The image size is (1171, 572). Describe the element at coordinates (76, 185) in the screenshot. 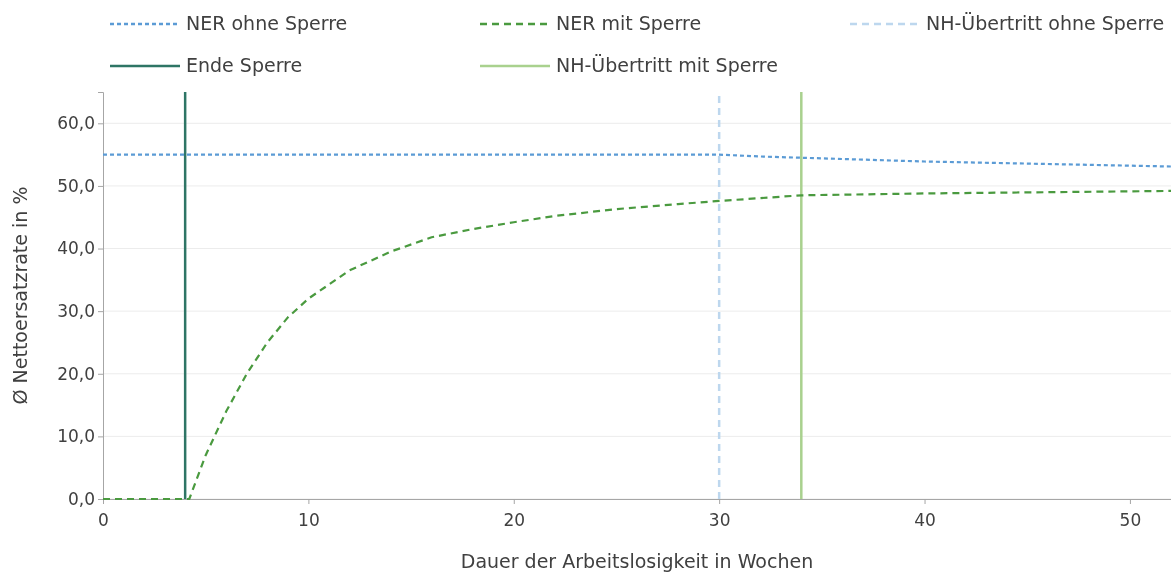

I see `y-tick-label: 50,0` at that location.